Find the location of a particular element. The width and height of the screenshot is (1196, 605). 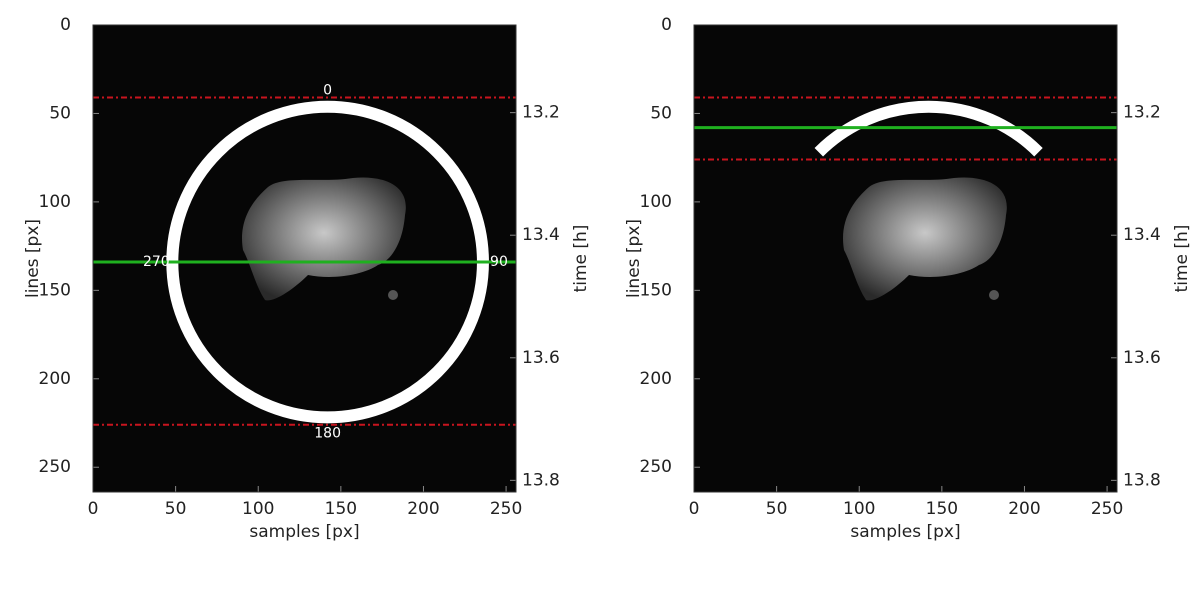

ring-label: 270 is located at coordinates (156, 262).